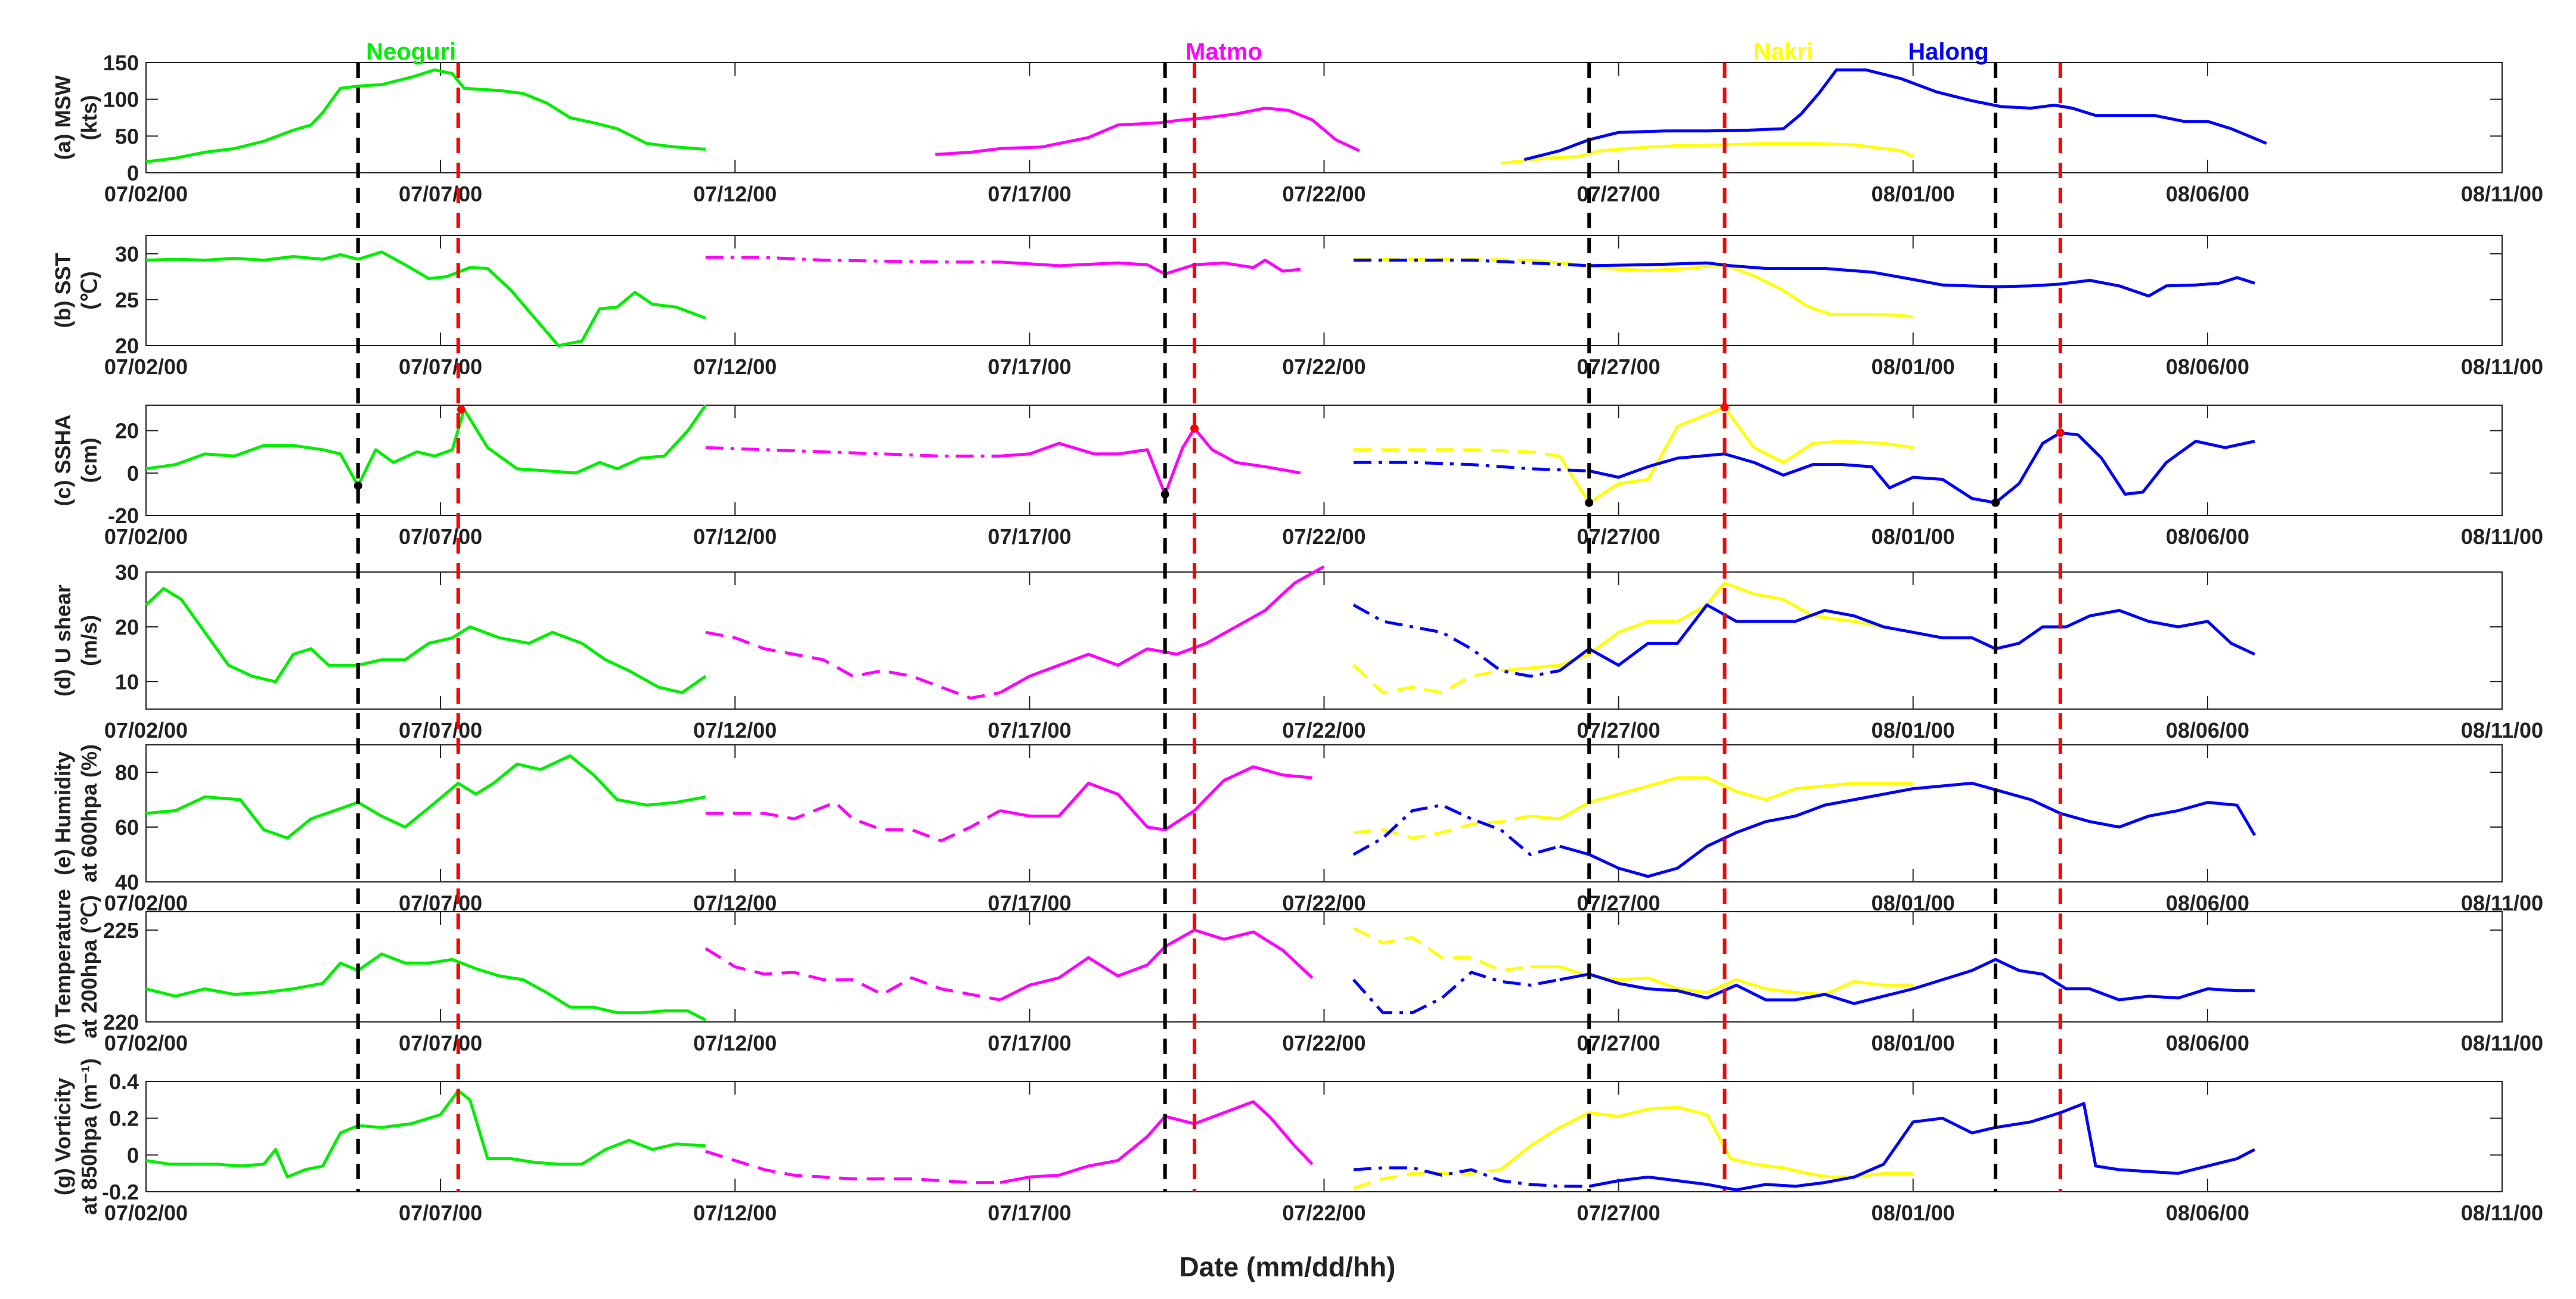  What do you see at coordinates (89, 1136) in the screenshot?
I see `panel-g-ylabel: at 850hpa (m⁻¹)` at bounding box center [89, 1136].